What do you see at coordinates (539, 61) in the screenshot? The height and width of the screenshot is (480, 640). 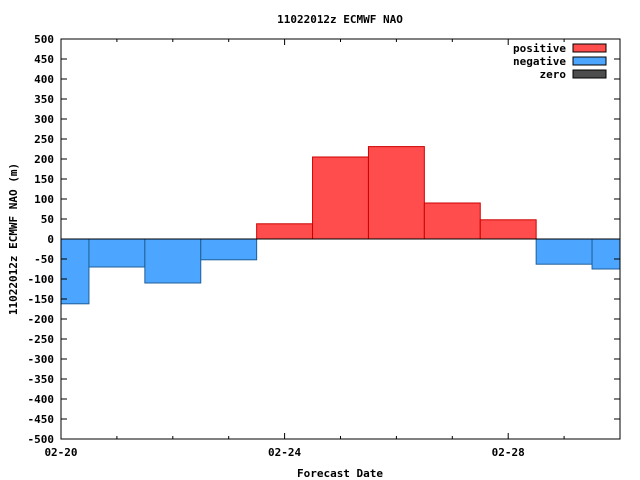 I see `legend-label-negative: negative` at bounding box center [539, 61].